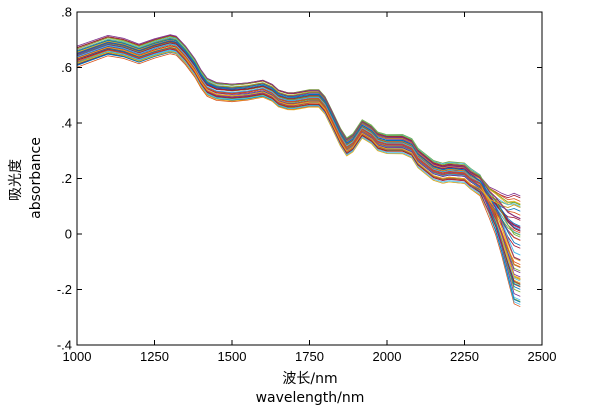  I want to click on x-tick-label: 1250, so click(154, 356).